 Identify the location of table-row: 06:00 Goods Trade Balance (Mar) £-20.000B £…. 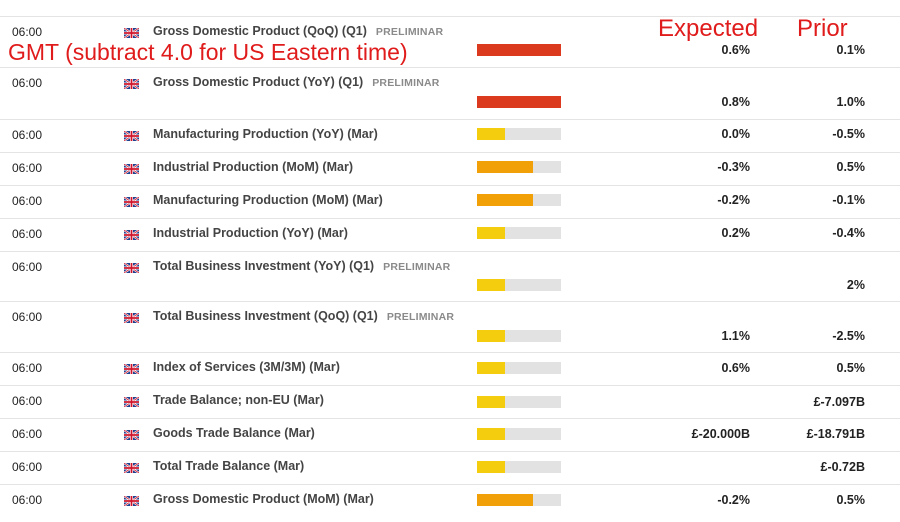
(450, 435).